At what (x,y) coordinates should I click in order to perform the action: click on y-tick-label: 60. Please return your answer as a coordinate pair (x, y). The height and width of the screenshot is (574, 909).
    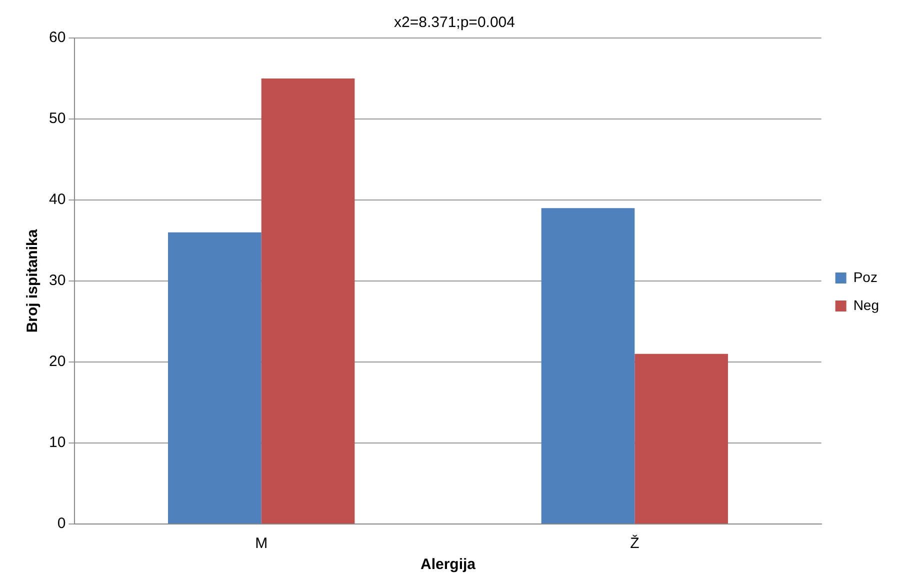
    Looking at the image, I should click on (57, 37).